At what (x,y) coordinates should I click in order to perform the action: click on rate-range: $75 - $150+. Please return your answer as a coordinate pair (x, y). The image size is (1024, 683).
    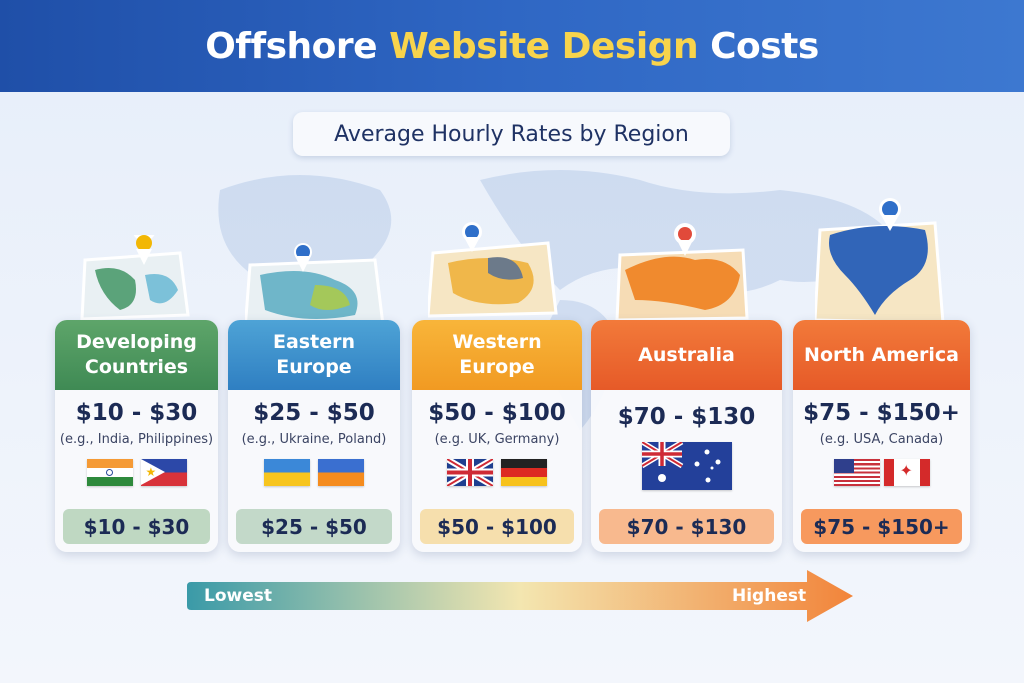
    Looking at the image, I should click on (881, 413).